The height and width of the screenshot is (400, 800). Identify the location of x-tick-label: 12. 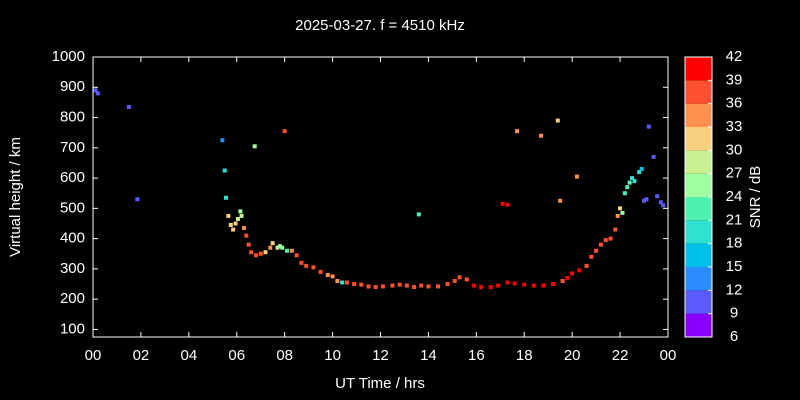
(380, 355).